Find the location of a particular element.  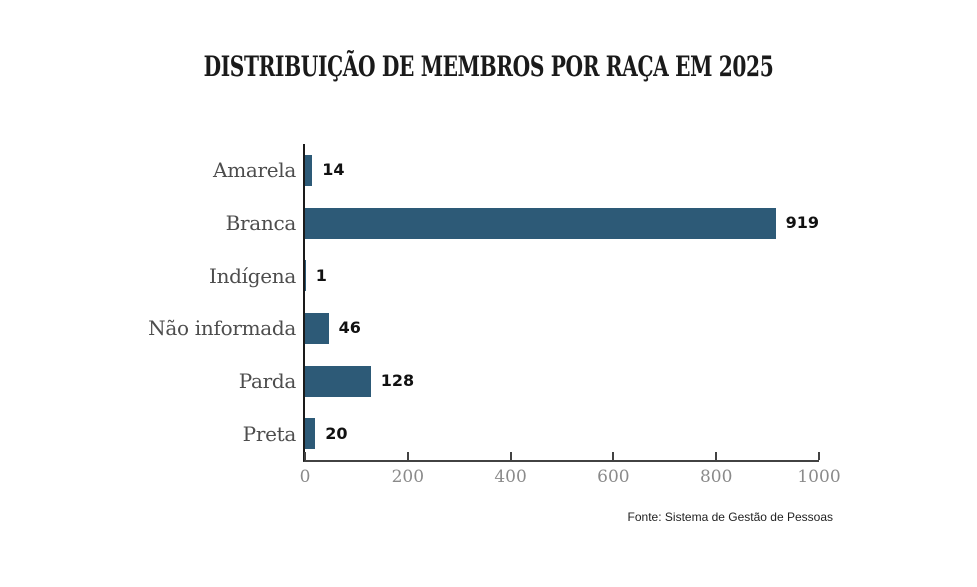

x-tick-label: 1000 is located at coordinates (819, 477).